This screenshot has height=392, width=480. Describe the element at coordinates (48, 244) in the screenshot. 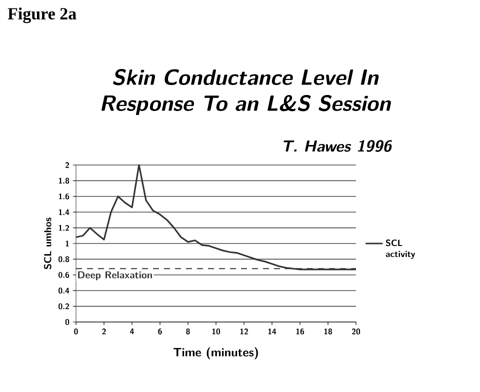

I see `y-axis-title: SCL umhos` at that location.